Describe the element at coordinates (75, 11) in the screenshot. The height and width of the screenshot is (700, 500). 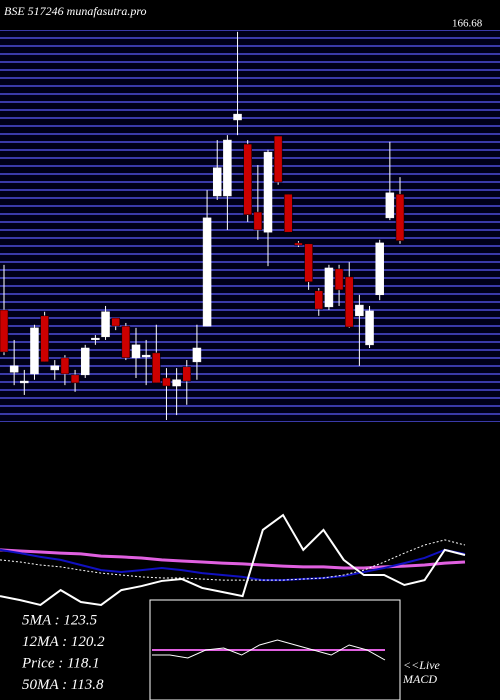
I see `chart-title: BSE 517246 munafasutra.pro` at that location.